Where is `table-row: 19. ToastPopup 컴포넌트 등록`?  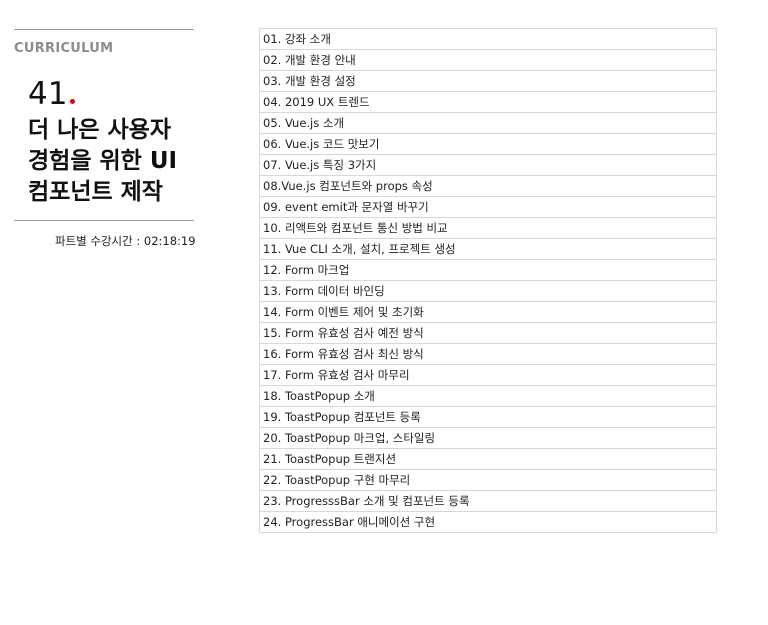
table-row: 19. ToastPopup 컴포넌트 등록 is located at coordinates (488, 417).